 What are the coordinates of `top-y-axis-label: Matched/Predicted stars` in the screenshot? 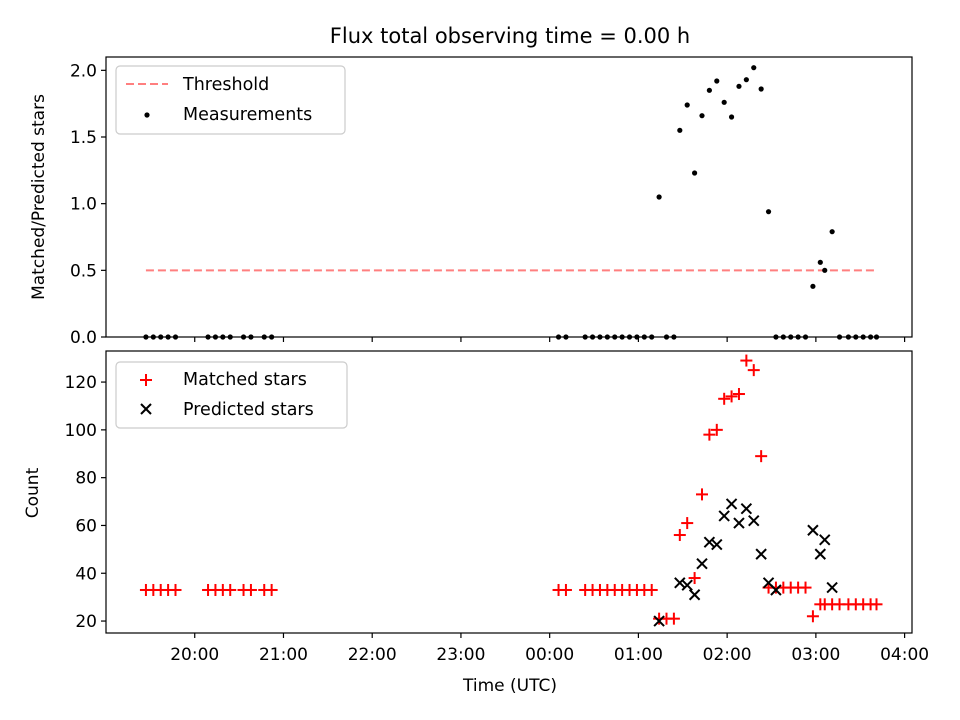 It's located at (39, 197).